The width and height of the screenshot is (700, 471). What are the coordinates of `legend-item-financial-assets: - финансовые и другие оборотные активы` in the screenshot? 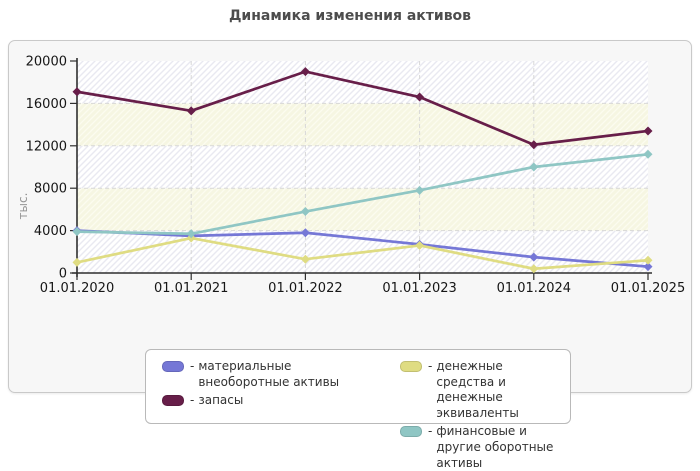 It's located at (479, 447).